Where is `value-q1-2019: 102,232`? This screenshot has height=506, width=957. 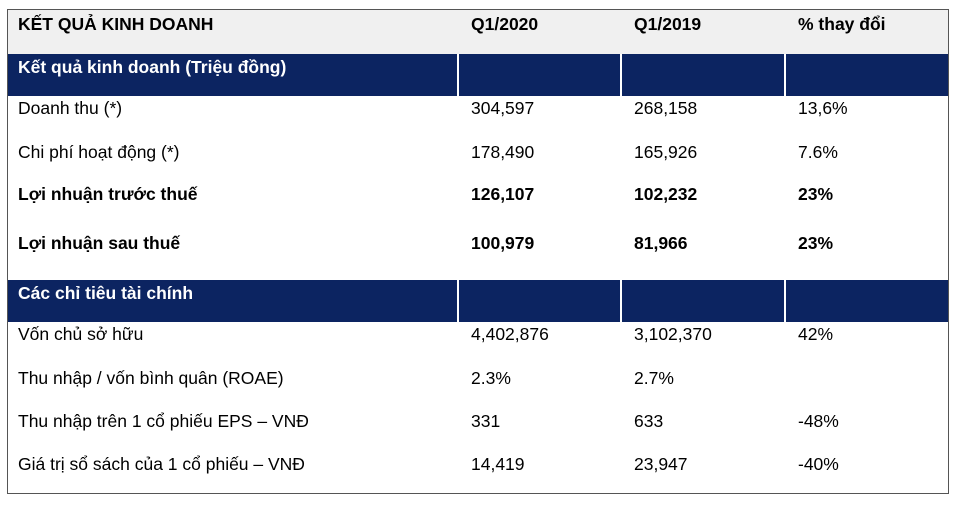
value-q1-2019: 102,232 is located at coordinates (666, 194).